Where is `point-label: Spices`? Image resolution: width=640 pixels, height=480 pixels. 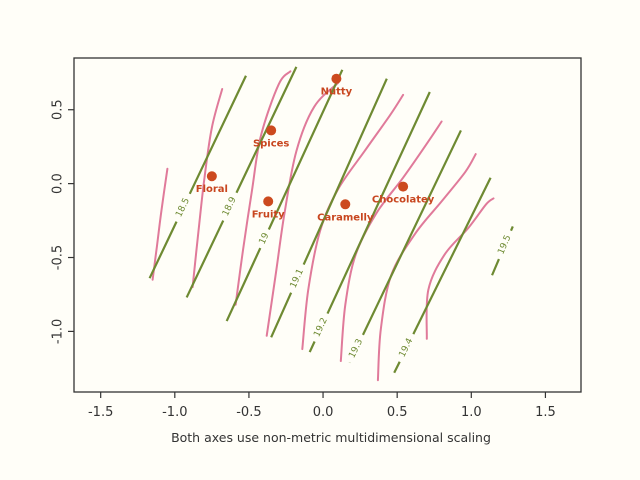
point-label: Spices is located at coordinates (271, 143).